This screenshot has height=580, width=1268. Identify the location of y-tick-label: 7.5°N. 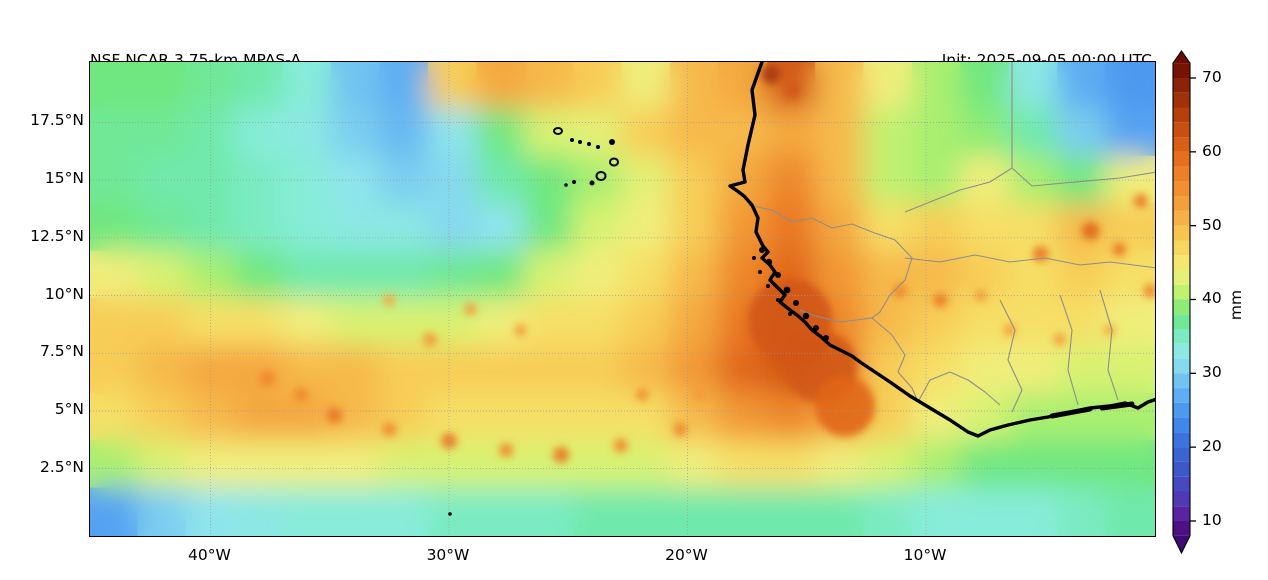
(62, 351).